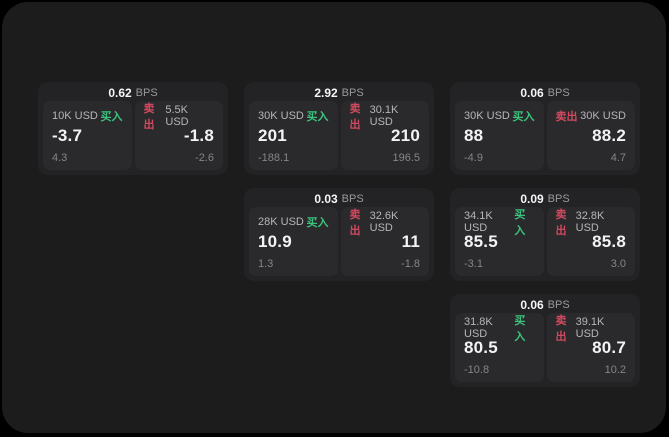 This screenshot has width=669, height=437. What do you see at coordinates (473, 158) in the screenshot?
I see `buy-delta: -4.9` at bounding box center [473, 158].